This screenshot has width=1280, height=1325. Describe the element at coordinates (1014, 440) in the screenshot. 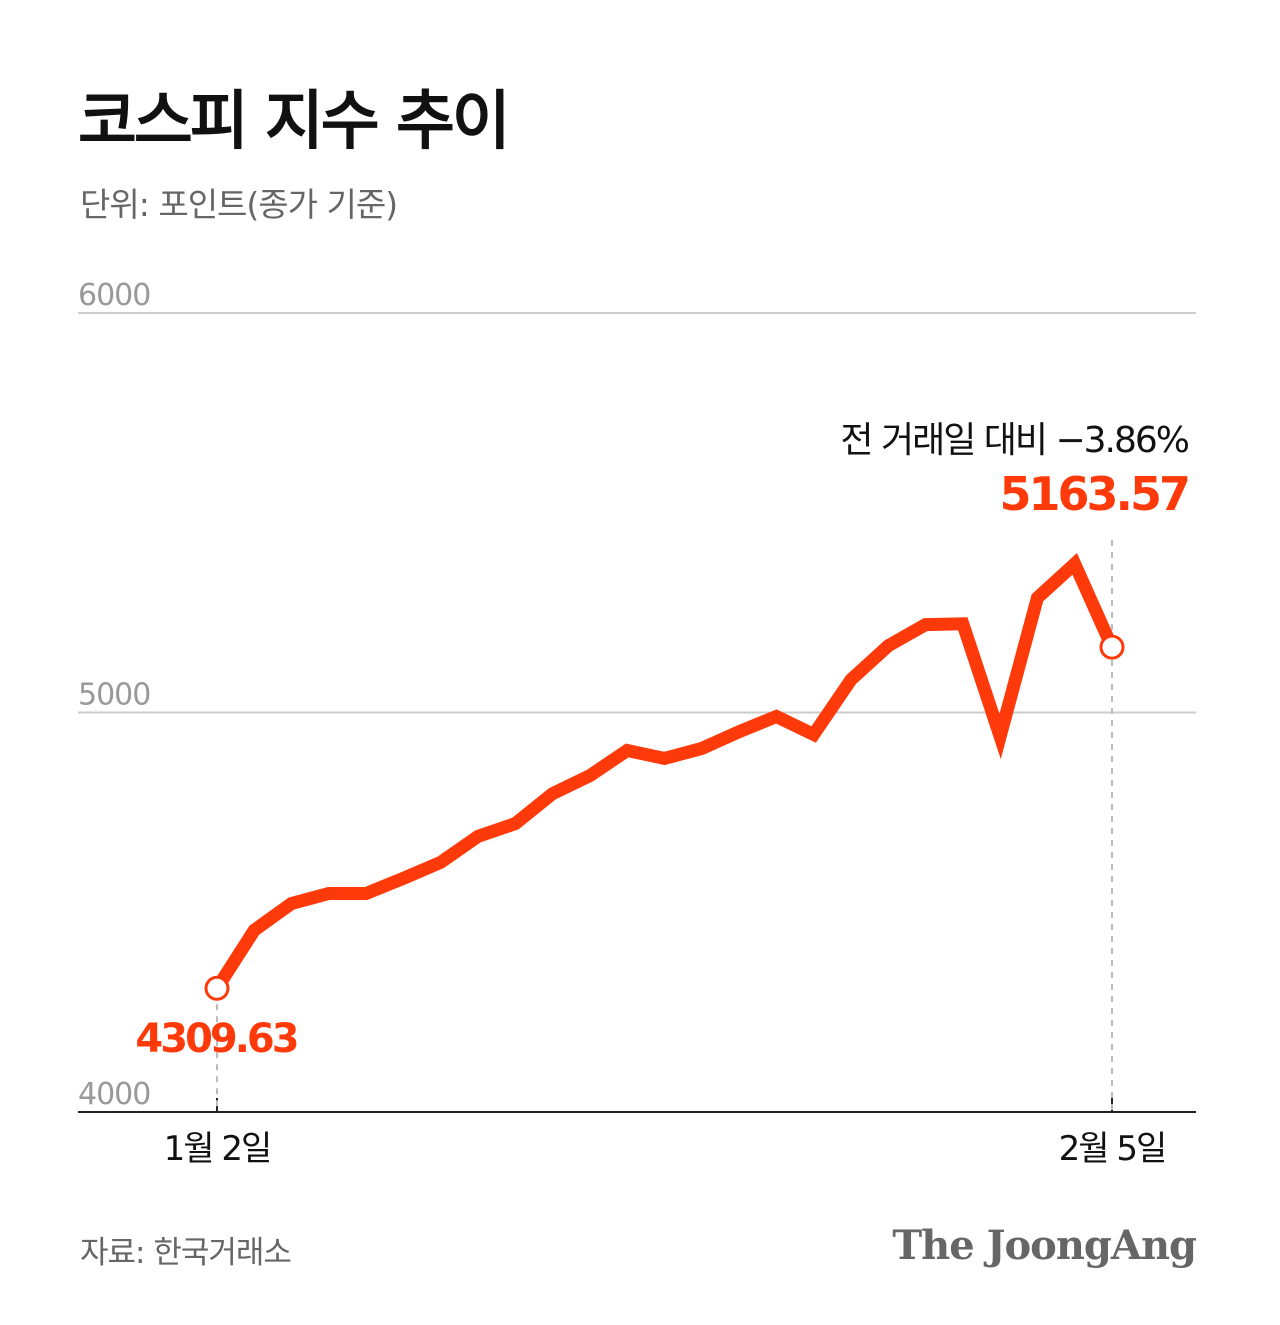

I see `change-label: 전 거래일 대비 −3.86%` at that location.